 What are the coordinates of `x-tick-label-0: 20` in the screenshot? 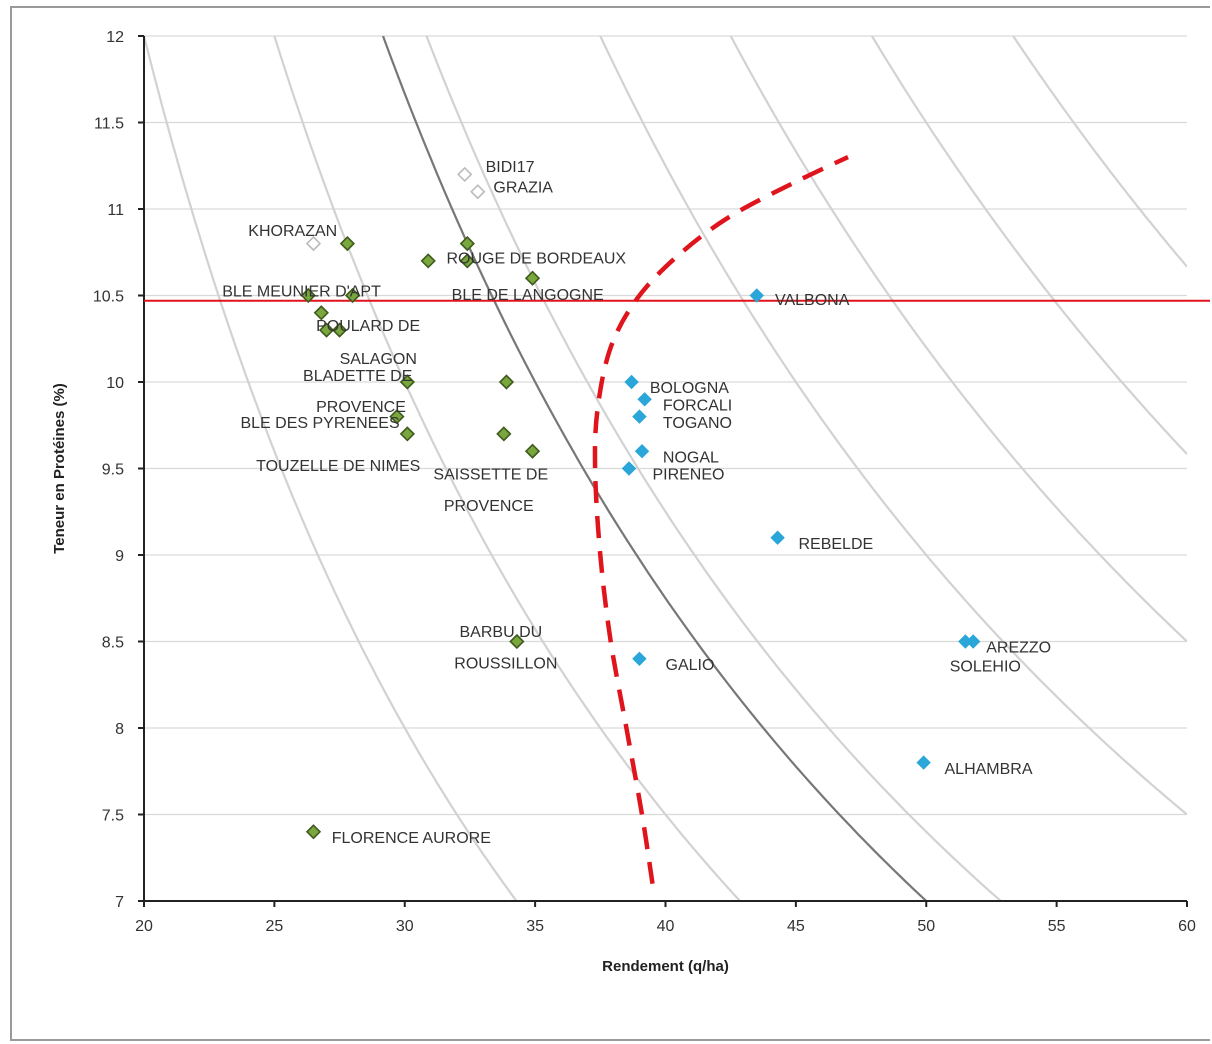 It's located at (144, 926).